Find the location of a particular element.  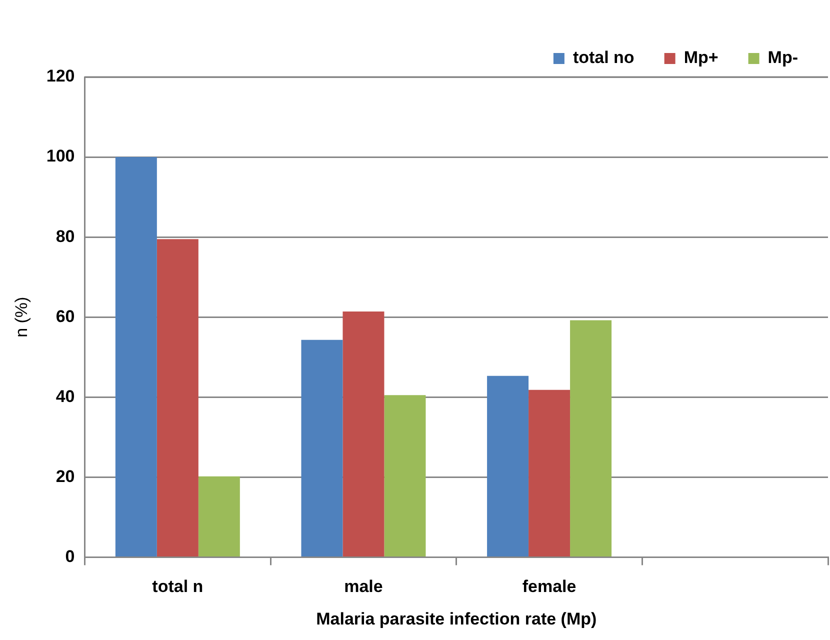

legend-label: Mp- is located at coordinates (783, 58).